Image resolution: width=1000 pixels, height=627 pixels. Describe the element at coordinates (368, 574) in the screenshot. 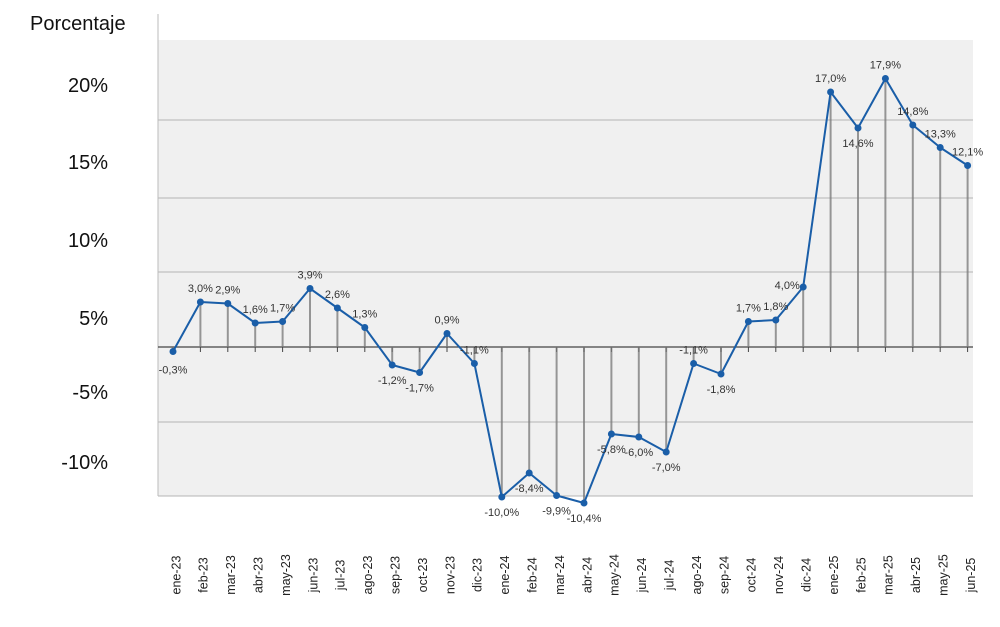

I see `x-tick-label: ago-23` at that location.